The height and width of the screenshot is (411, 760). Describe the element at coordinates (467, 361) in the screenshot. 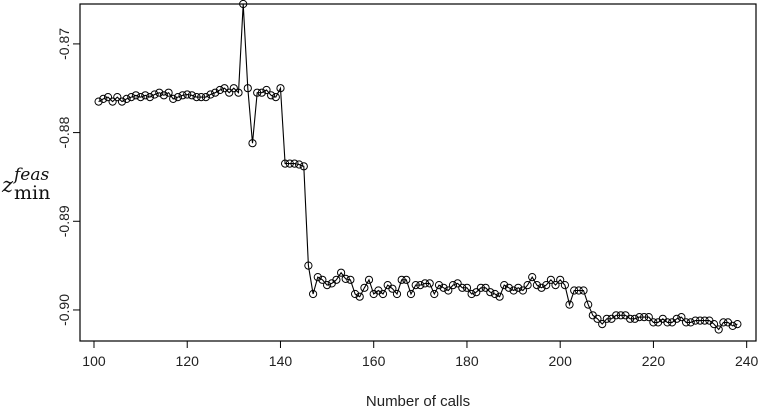

I see `x-tick-label: 180` at that location.